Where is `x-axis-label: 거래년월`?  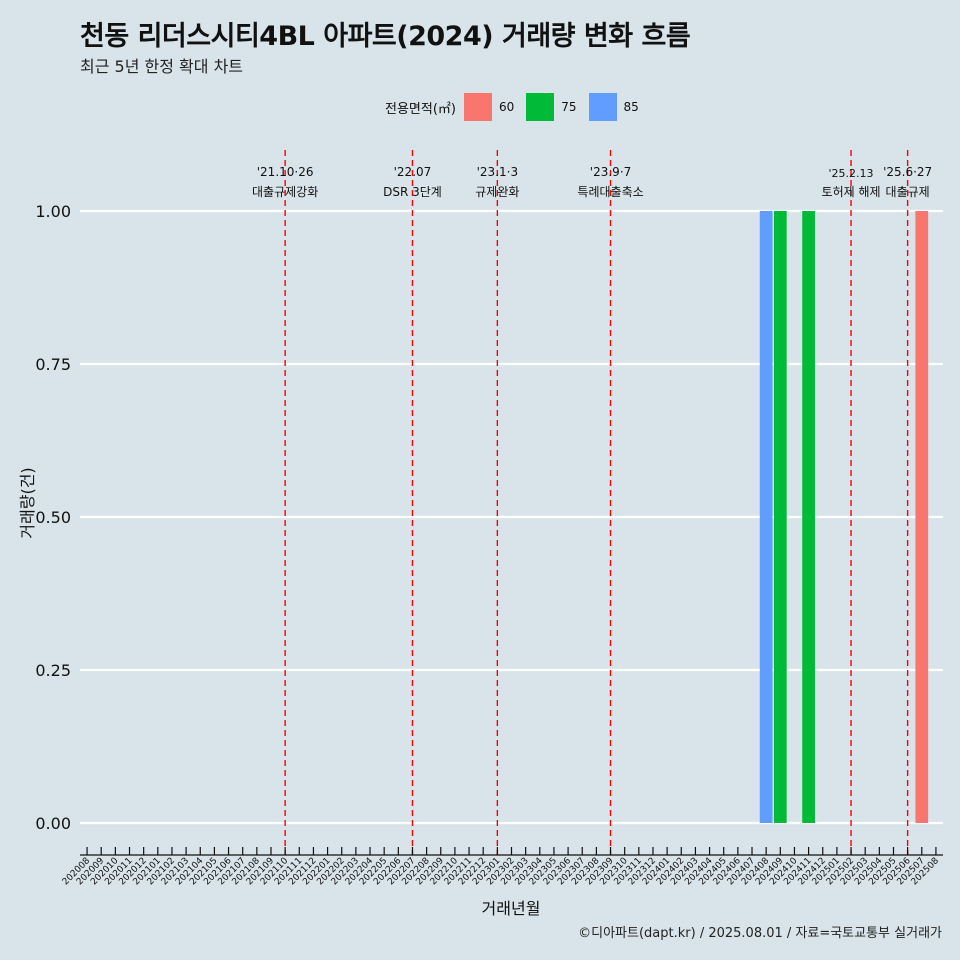
x-axis-label: 거래년월 is located at coordinates (511, 908).